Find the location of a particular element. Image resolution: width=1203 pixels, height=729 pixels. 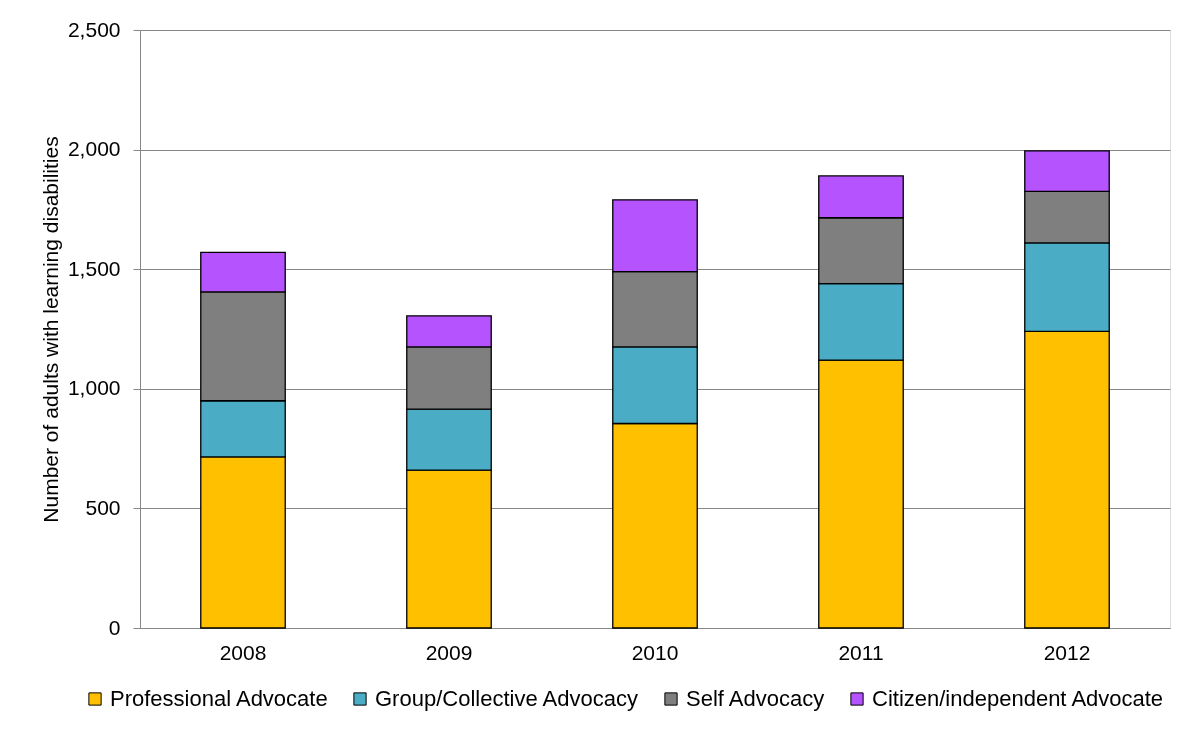

x-tick-label: 2012 is located at coordinates (1067, 652).